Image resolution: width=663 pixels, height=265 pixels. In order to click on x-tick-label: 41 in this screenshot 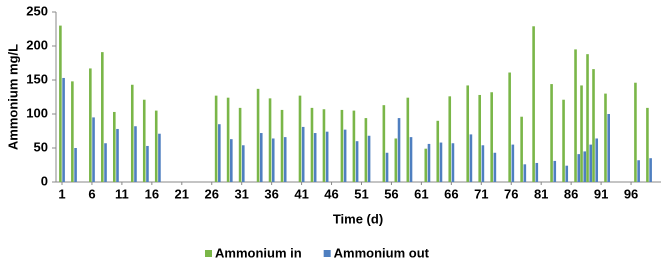, I will do `click(301, 193)`.